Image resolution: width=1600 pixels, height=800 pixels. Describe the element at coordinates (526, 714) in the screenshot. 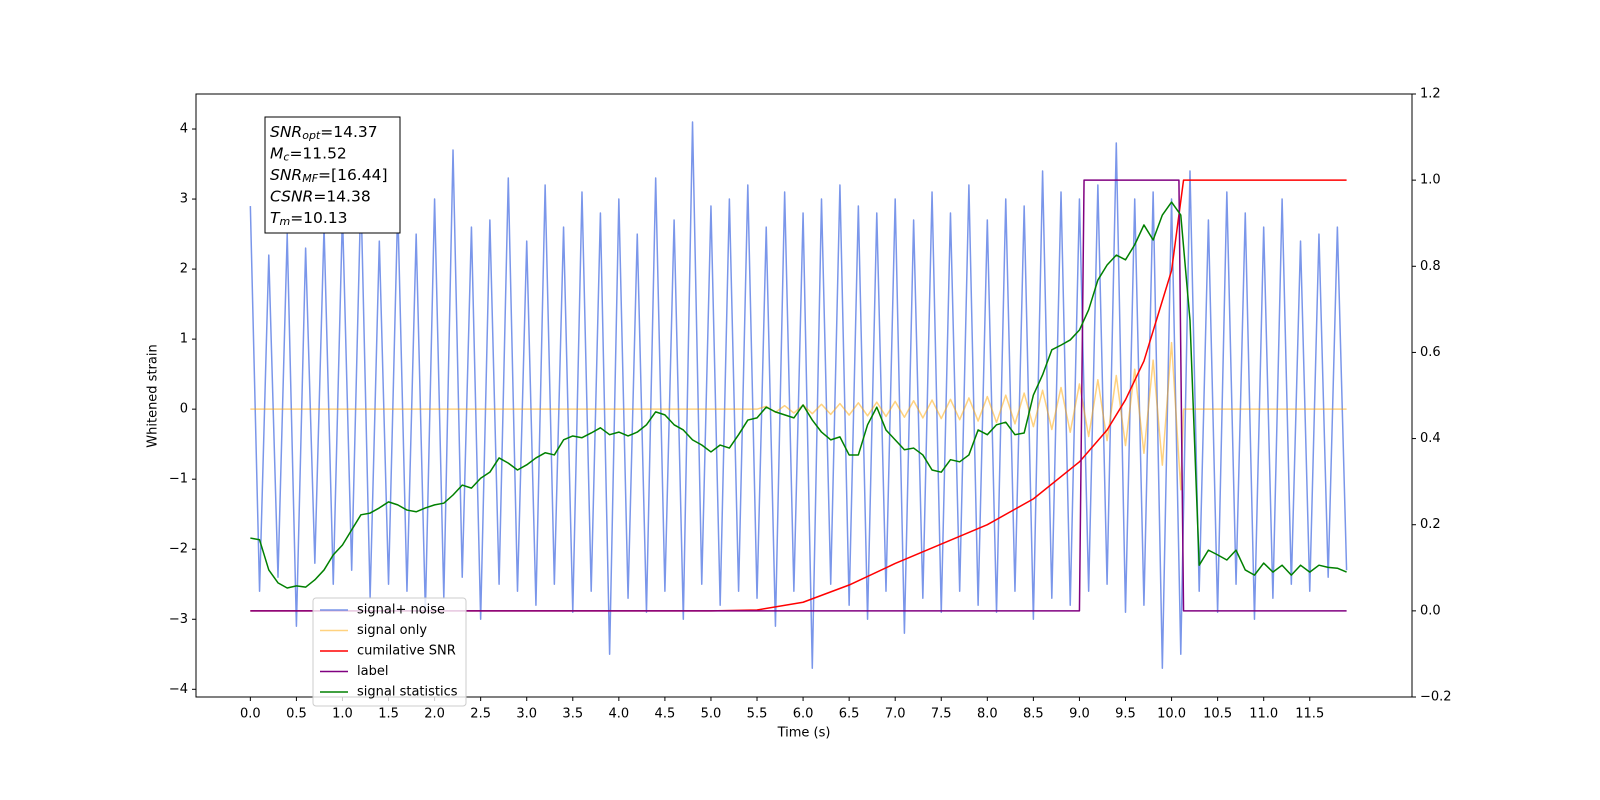

I see `x-tick-label: 3.0` at that location.